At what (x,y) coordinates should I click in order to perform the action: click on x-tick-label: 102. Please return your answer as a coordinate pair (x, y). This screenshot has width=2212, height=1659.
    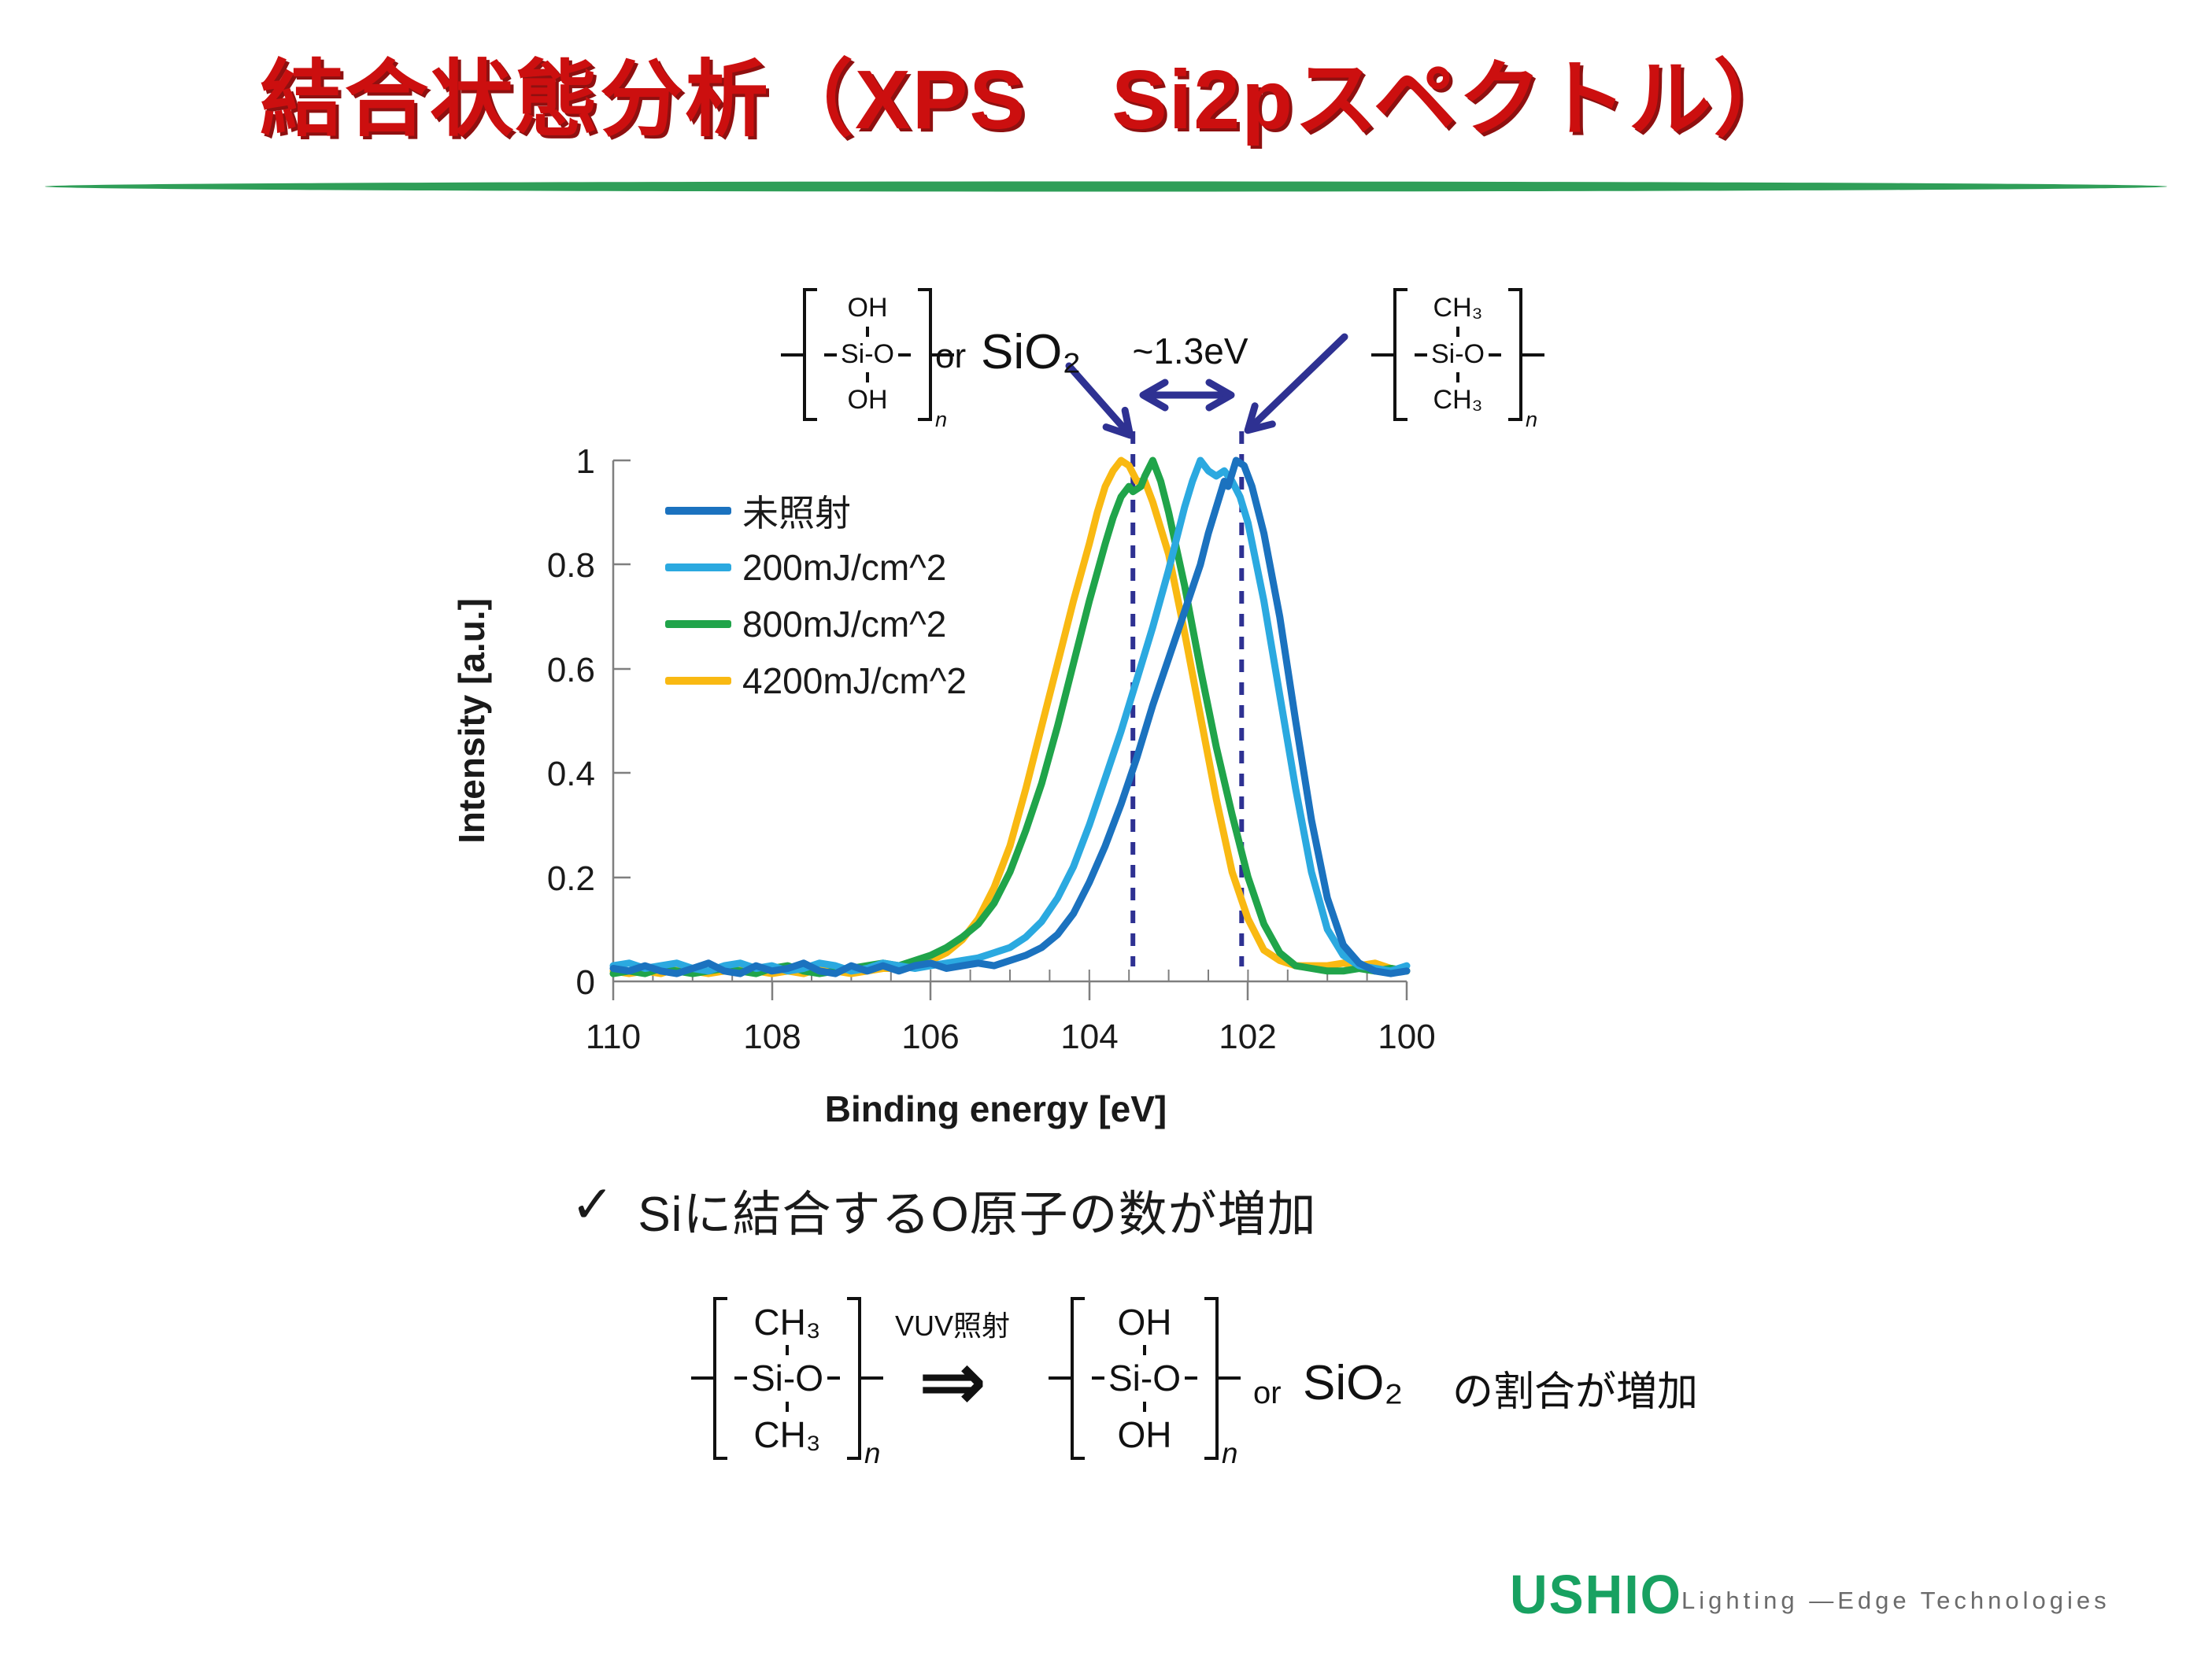
    Looking at the image, I should click on (1247, 1037).